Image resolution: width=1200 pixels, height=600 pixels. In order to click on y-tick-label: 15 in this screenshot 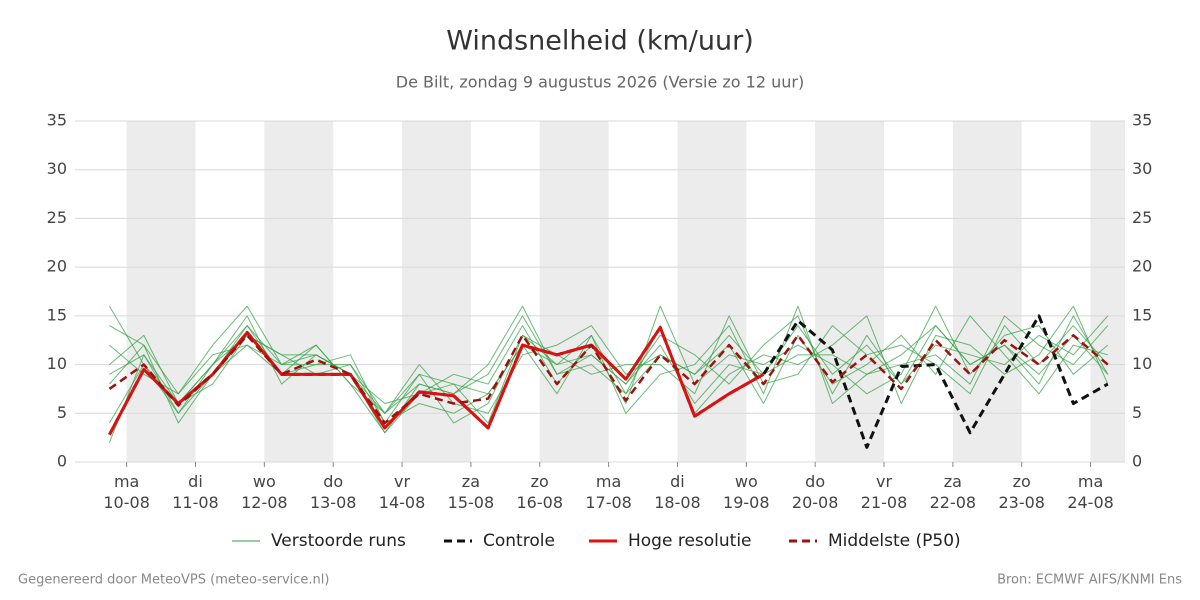, I will do `click(57, 314)`.